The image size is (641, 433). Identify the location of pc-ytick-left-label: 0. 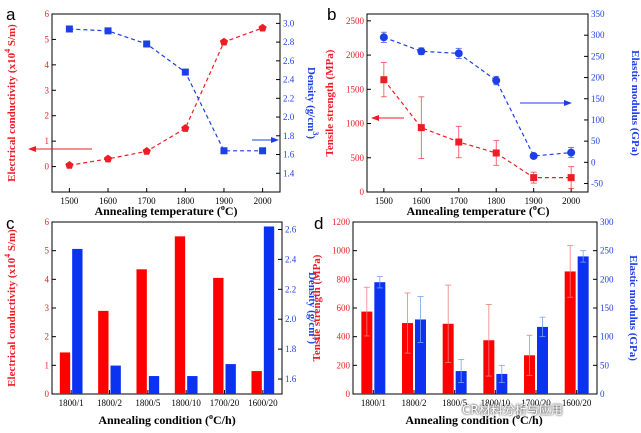
(47, 394).